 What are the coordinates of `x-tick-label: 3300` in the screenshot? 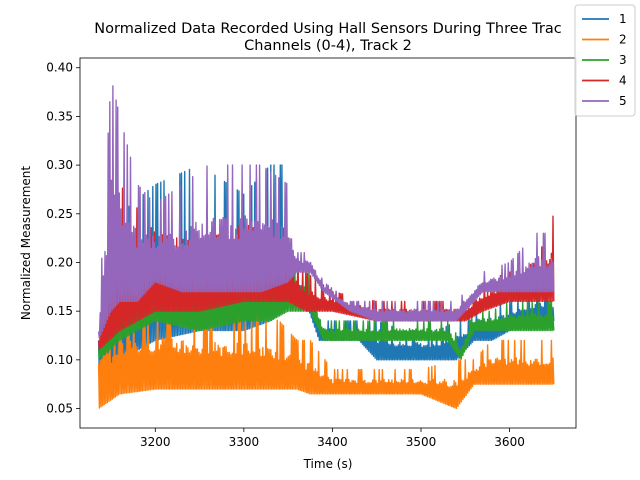 It's located at (244, 442).